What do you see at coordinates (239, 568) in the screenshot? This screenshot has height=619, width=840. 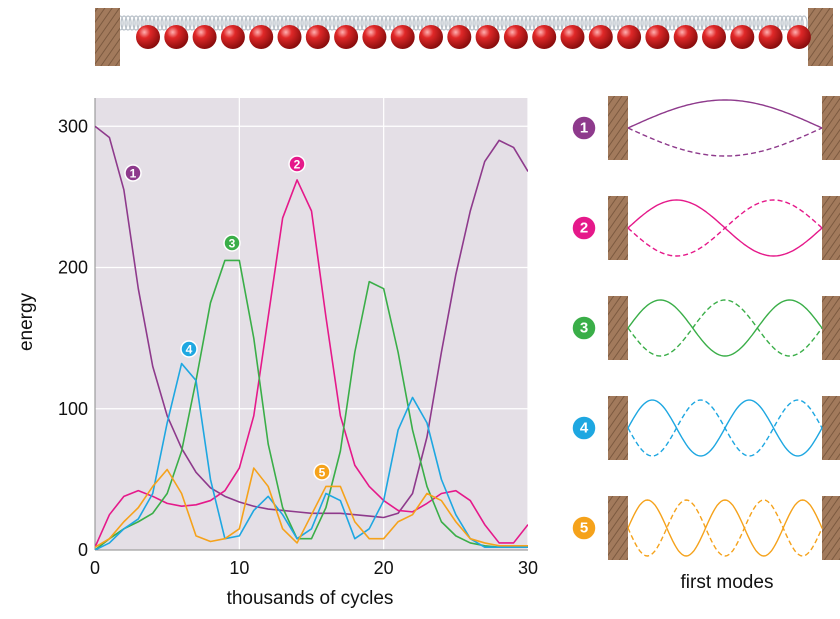 I see `x-tick-label: 10` at bounding box center [239, 568].